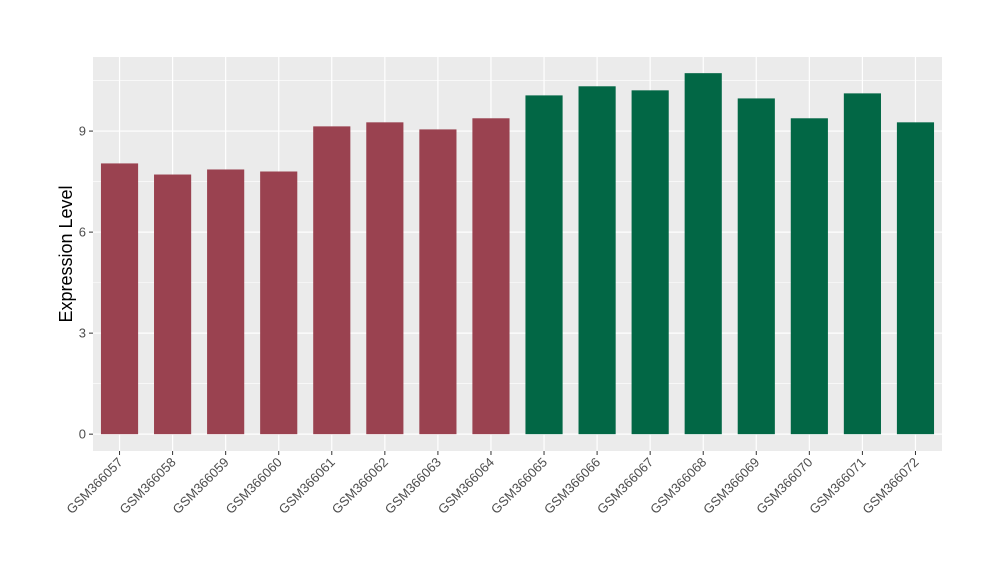 The width and height of the screenshot is (1000, 580). What do you see at coordinates (279, 303) in the screenshot?
I see `bar-GSM366060` at bounding box center [279, 303].